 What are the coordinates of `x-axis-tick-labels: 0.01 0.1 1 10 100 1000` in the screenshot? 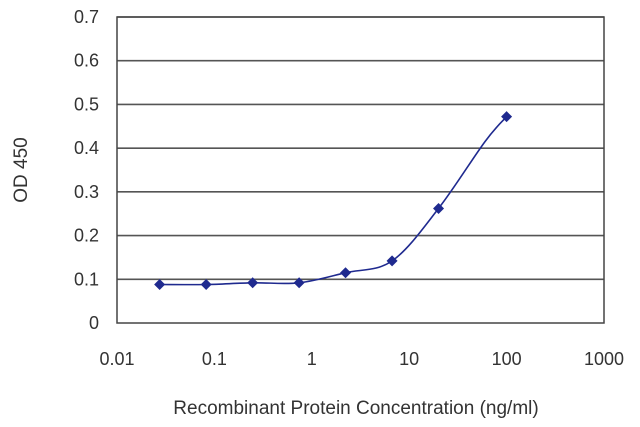 It's located at (361, 359).